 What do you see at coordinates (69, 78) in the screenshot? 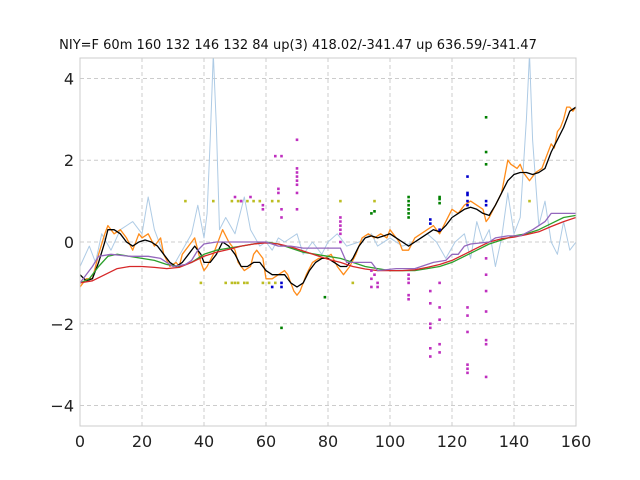
I see `y-tick-label: 4` at bounding box center [69, 78].